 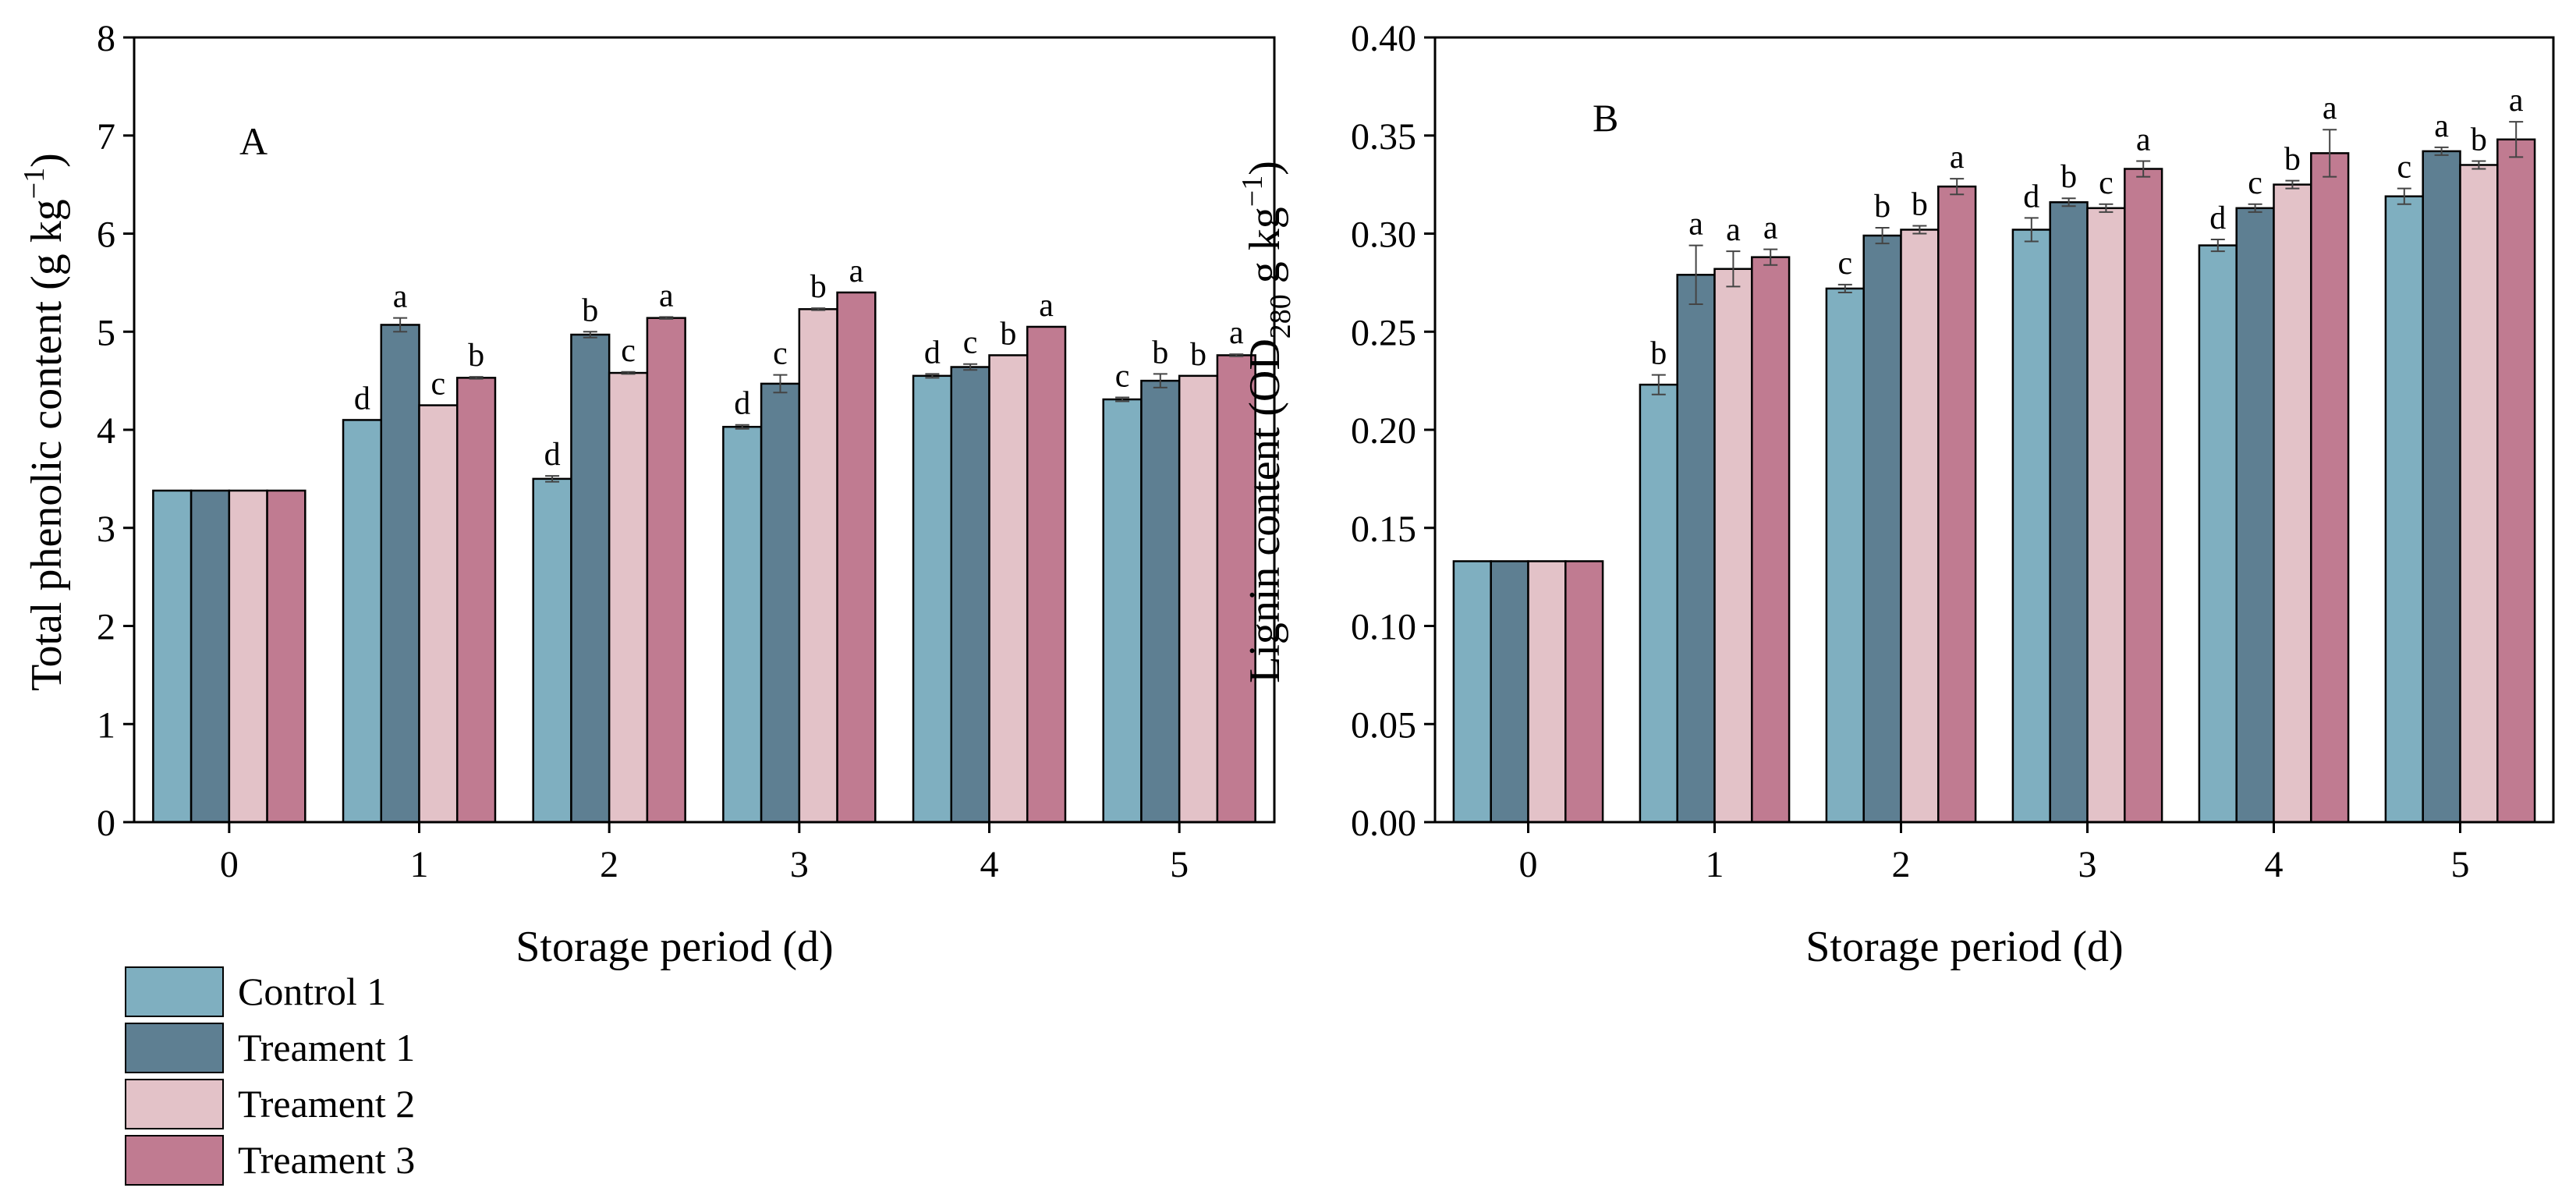 I want to click on y-tick-label: 6, so click(x=106, y=235).